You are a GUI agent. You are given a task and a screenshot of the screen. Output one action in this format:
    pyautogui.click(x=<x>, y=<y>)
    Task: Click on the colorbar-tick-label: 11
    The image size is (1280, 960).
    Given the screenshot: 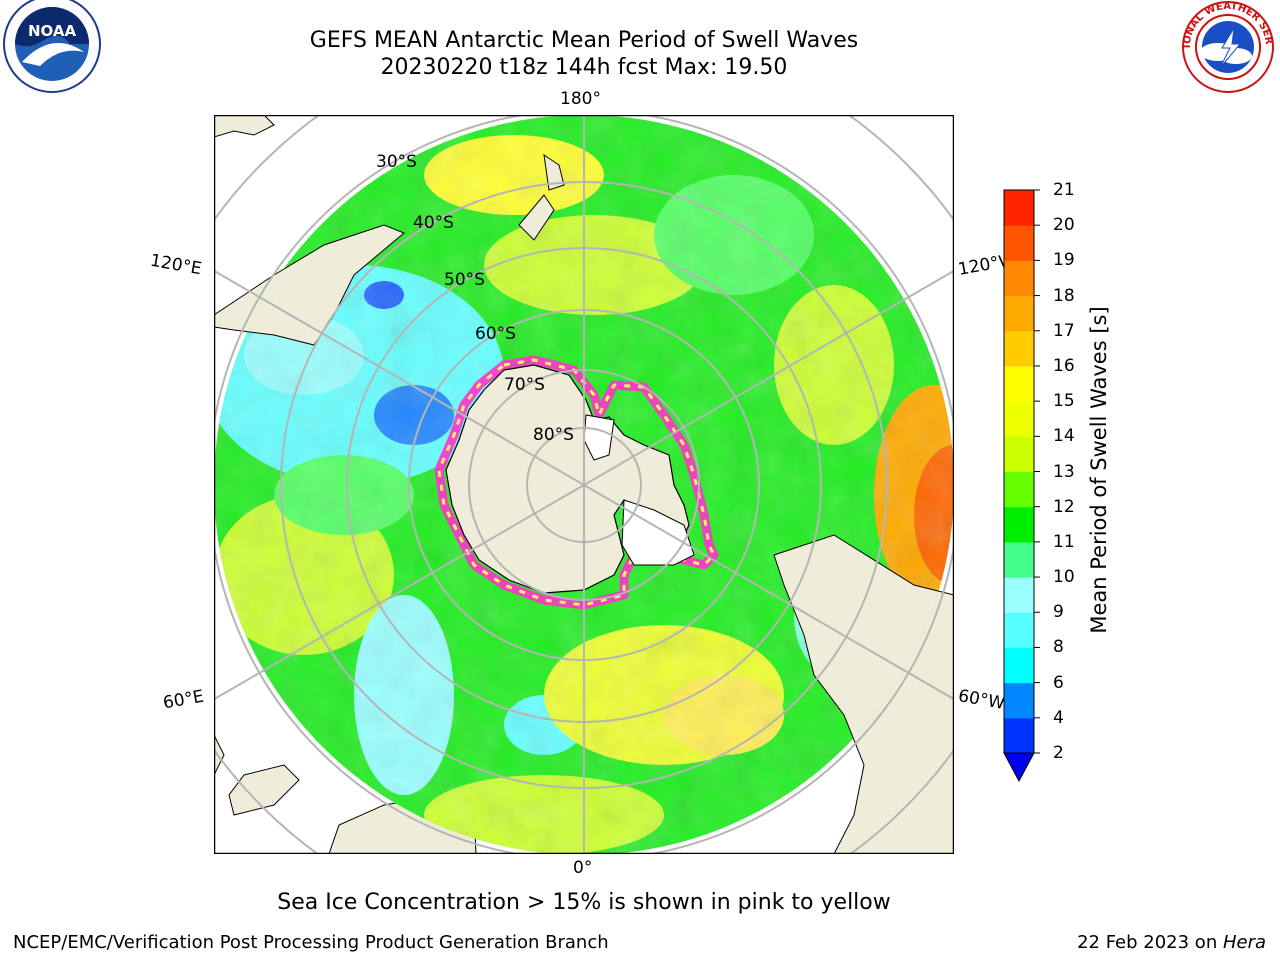 What is the action you would take?
    pyautogui.click(x=1064, y=541)
    